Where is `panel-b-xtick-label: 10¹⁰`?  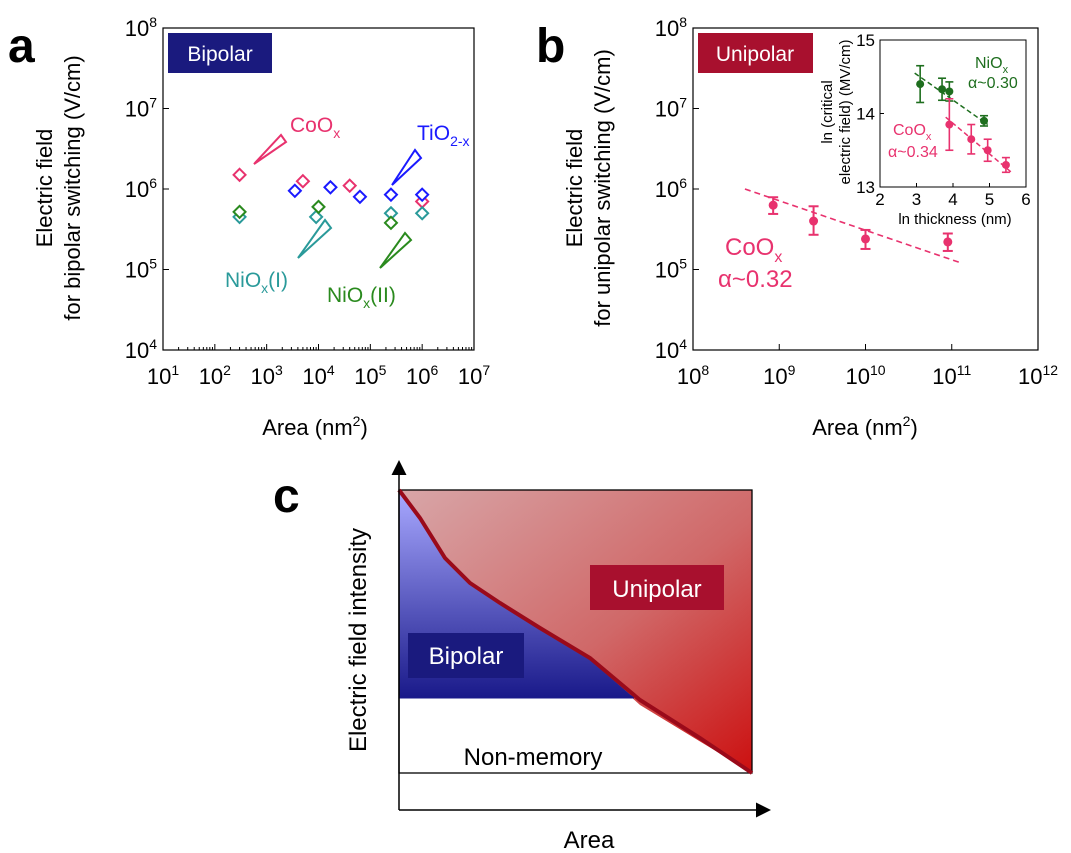
panel-b-xtick-label: 10¹⁰ is located at coordinates (865, 375).